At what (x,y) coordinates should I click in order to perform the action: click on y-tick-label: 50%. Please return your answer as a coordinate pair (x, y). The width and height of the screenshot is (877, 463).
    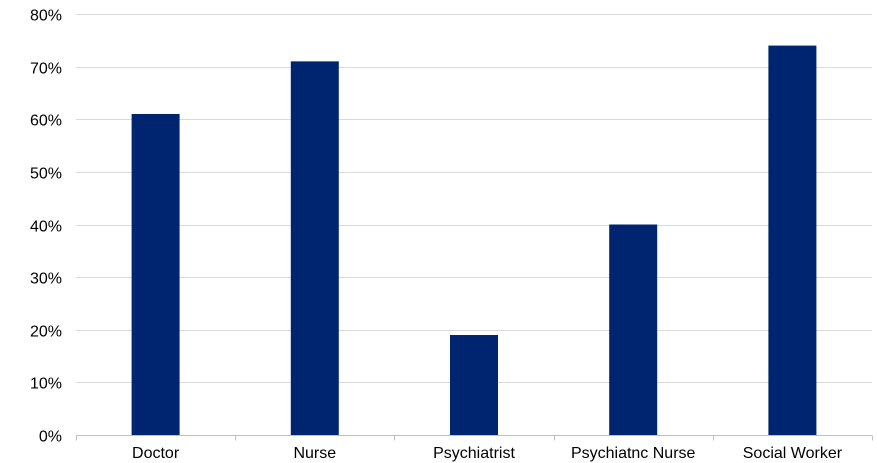
    Looking at the image, I should click on (46, 174).